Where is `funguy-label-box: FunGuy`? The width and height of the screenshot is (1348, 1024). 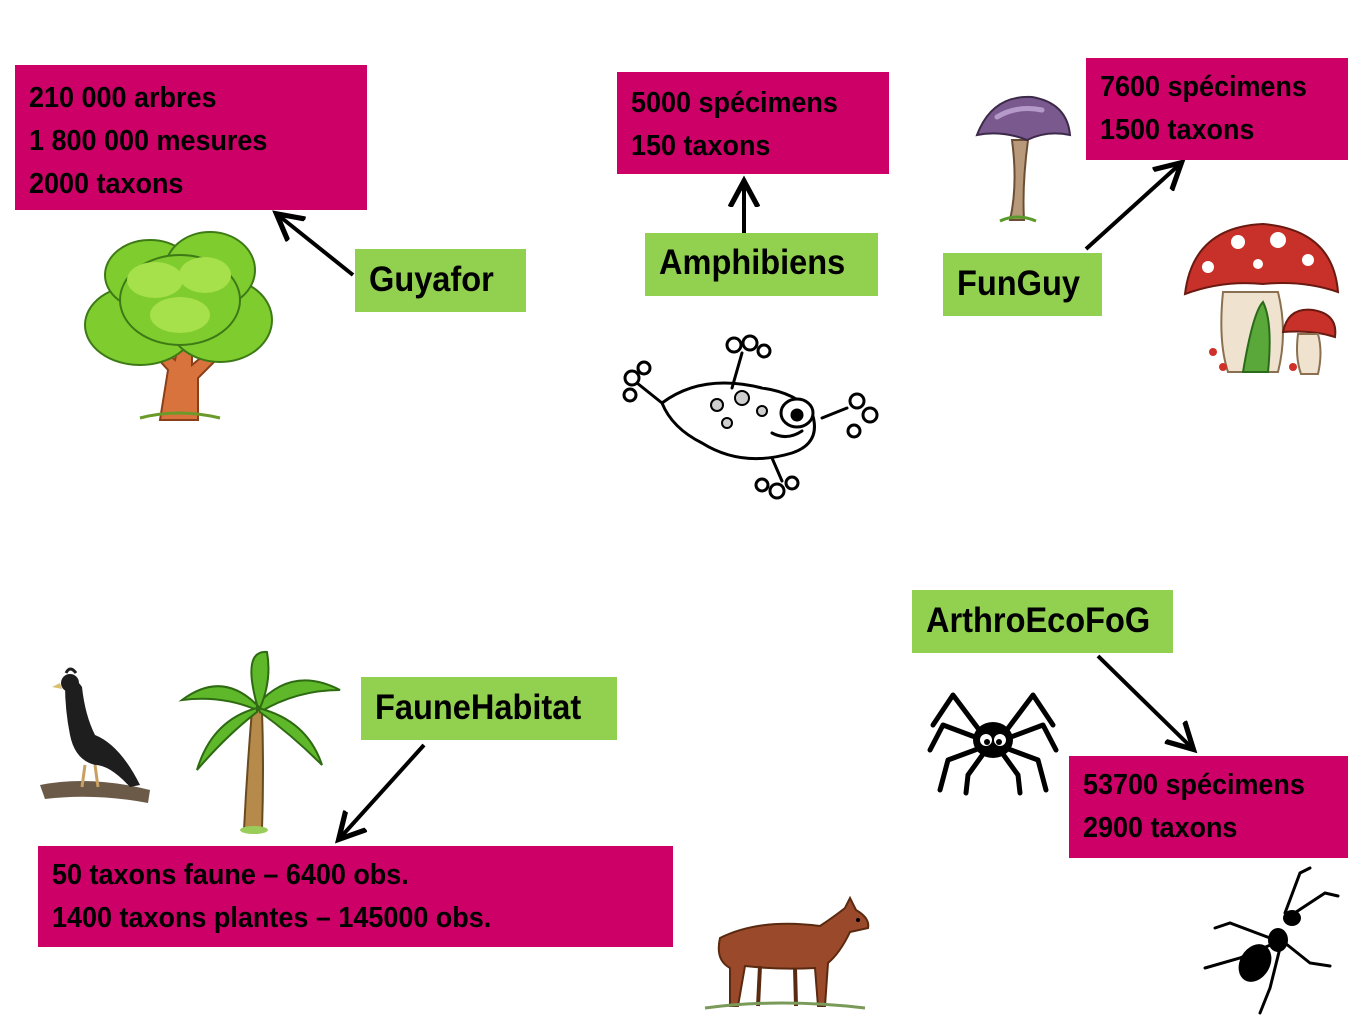 funguy-label-box: FunGuy is located at coordinates (1022, 284).